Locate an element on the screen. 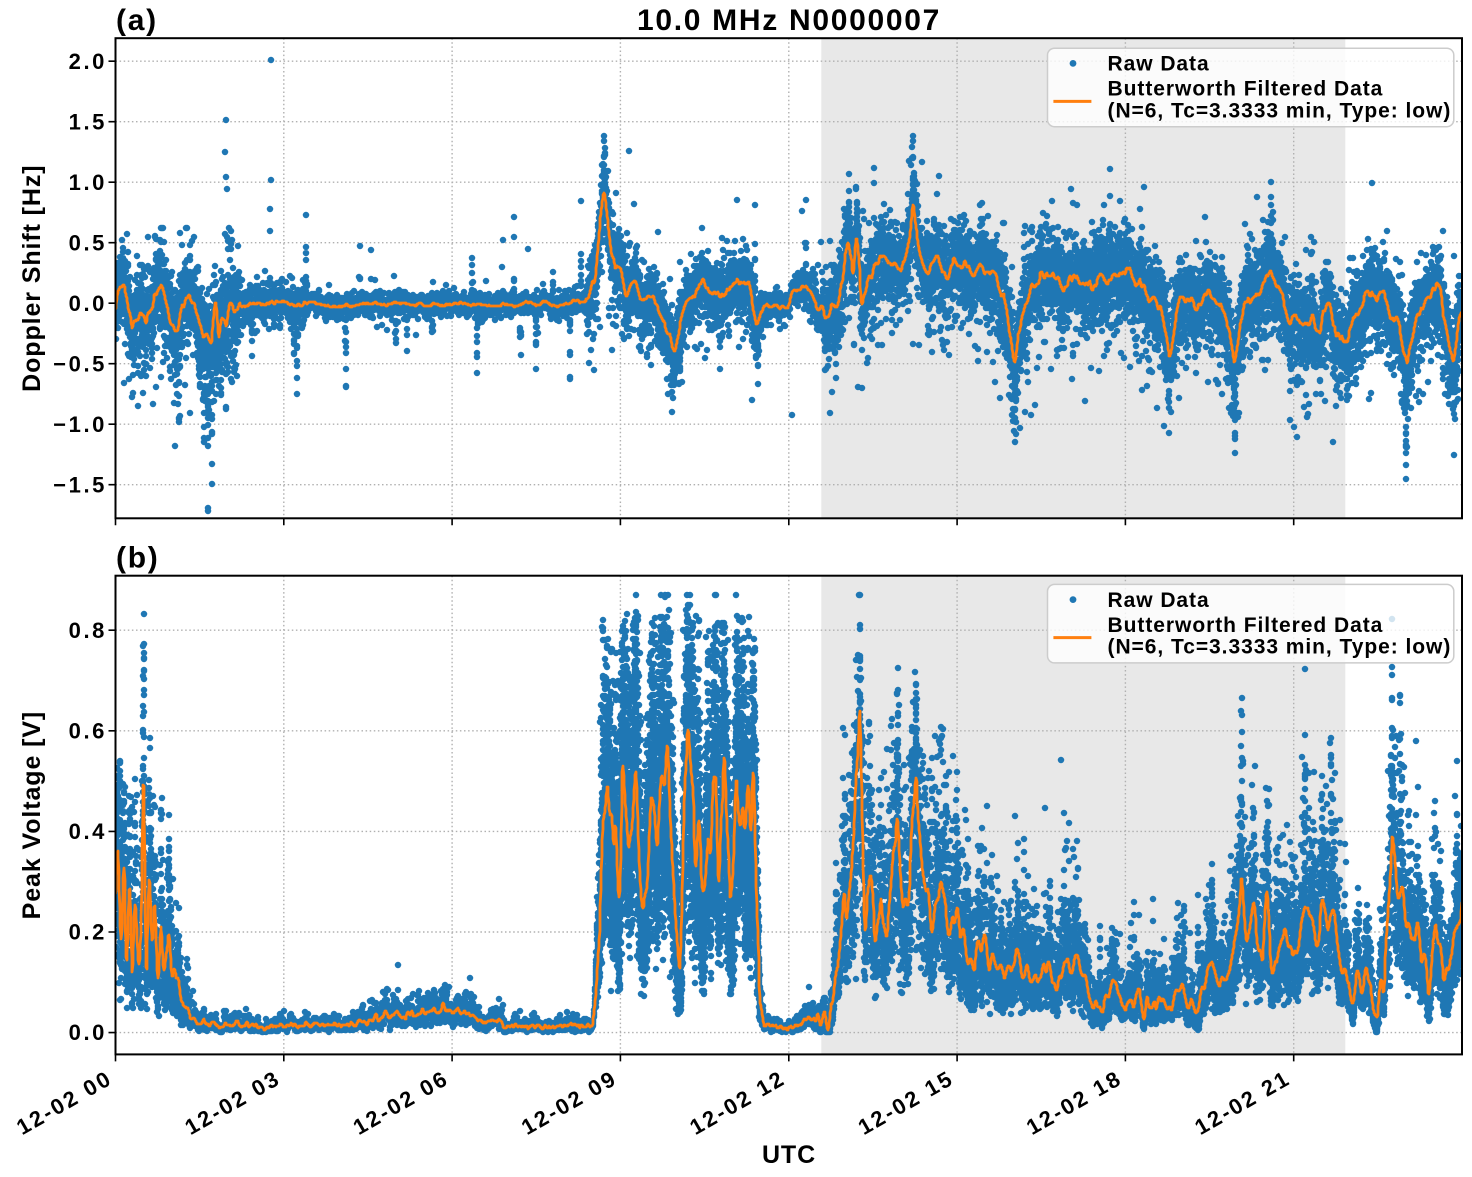 The image size is (1472, 1177). svg-text: Peak Voltage [V] is located at coordinates (32, 815).